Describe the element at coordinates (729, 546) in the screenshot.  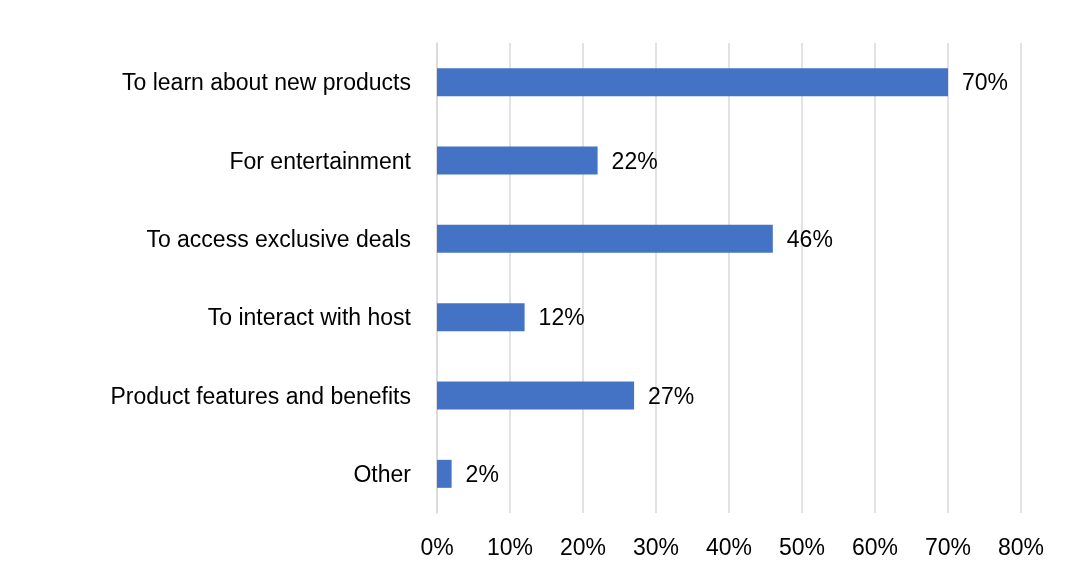
I see `x-tick-label: 40%` at that location.